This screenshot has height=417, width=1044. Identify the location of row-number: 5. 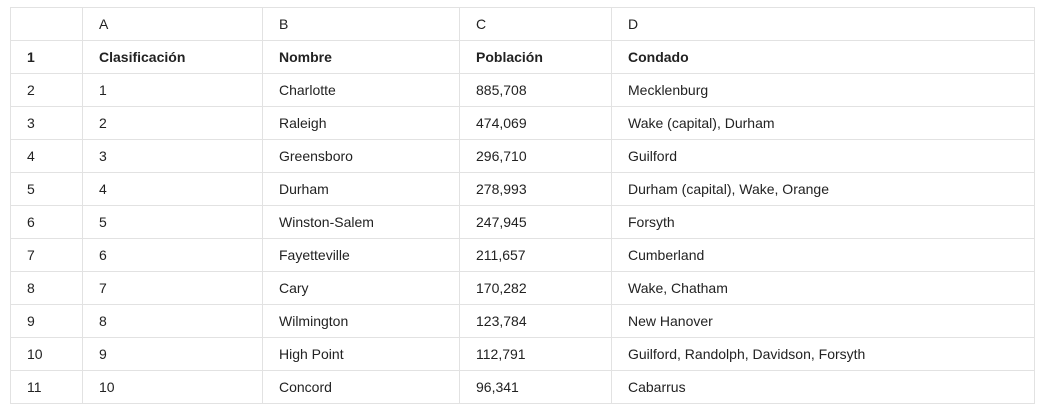
(46, 189).